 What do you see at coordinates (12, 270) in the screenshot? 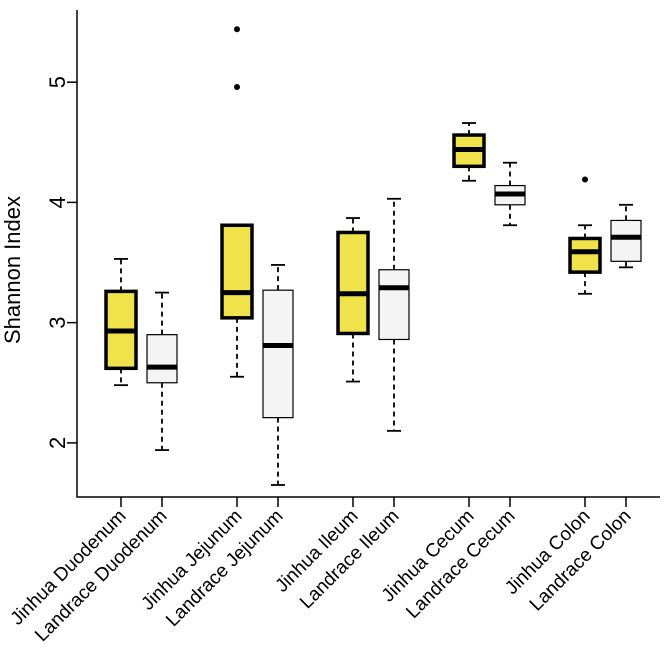
I see `y-axis-title: Shannon Index` at bounding box center [12, 270].